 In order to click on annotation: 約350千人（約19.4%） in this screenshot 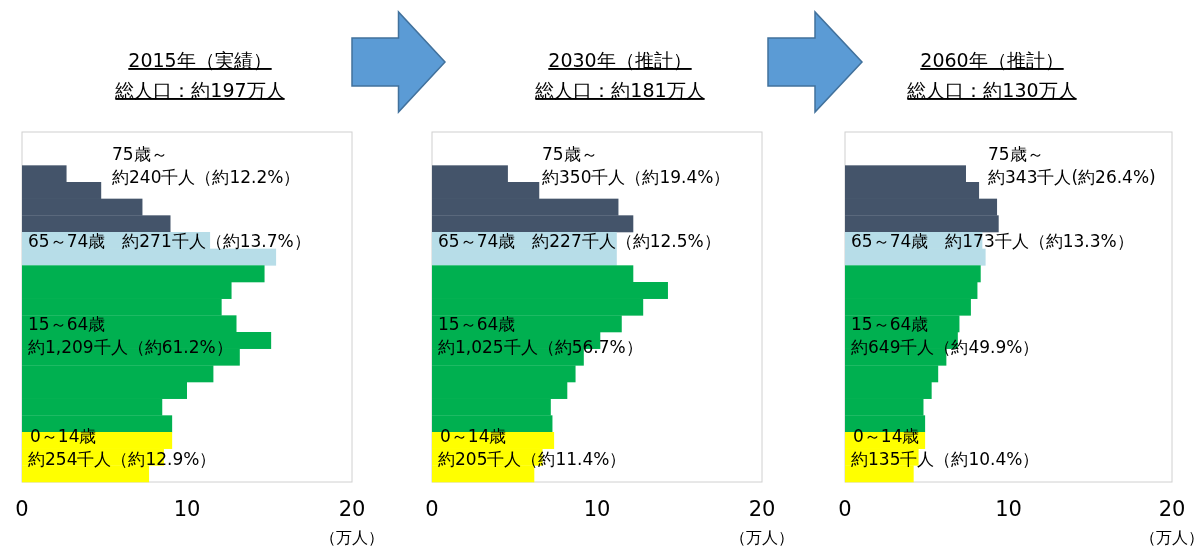, I will do `click(636, 177)`.